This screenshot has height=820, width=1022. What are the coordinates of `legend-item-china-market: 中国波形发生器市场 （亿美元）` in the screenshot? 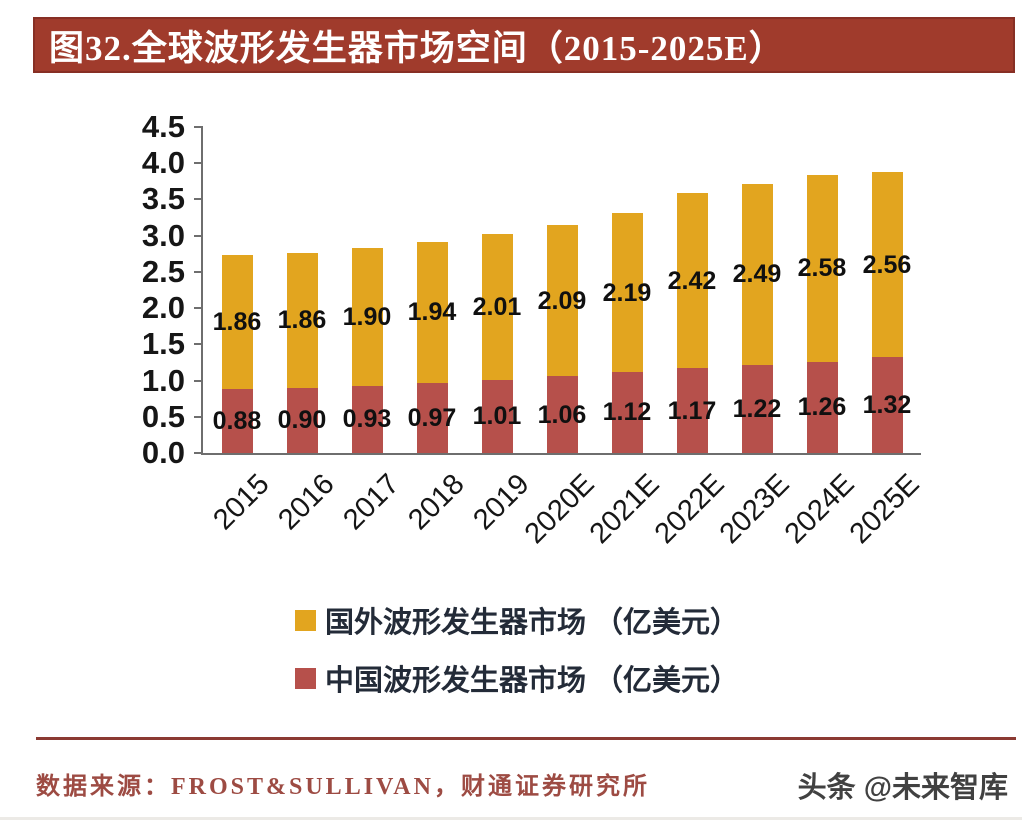 It's located at (517, 678).